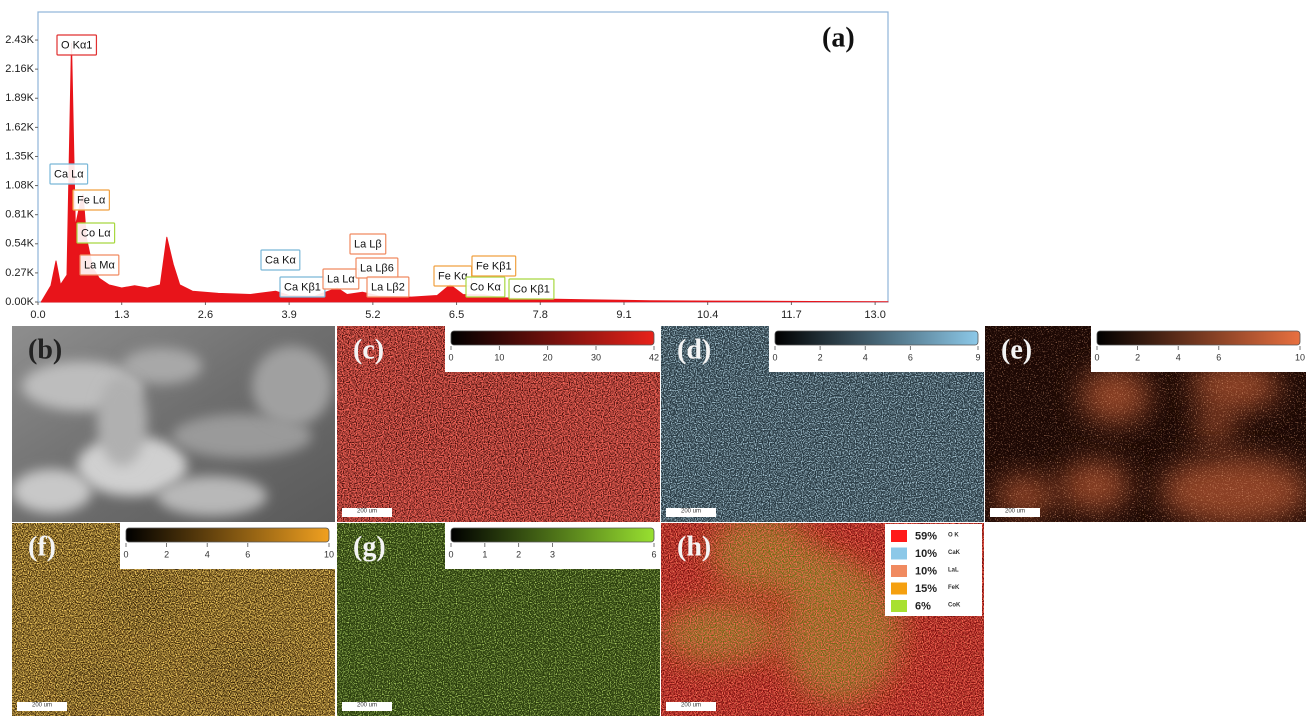 Image resolution: width=1306 pixels, height=716 pixels. Describe the element at coordinates (377, 268) in the screenshot. I see `annotation-label: La Lβ6` at that location.